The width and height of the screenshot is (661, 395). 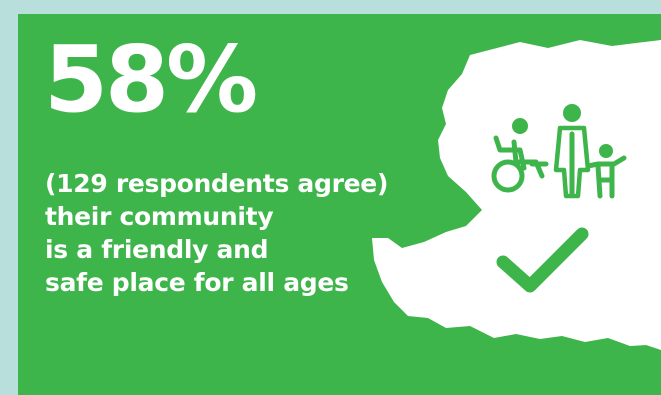 What do you see at coordinates (159, 216) in the screenshot?
I see `statement-line-2: their community` at bounding box center [159, 216].